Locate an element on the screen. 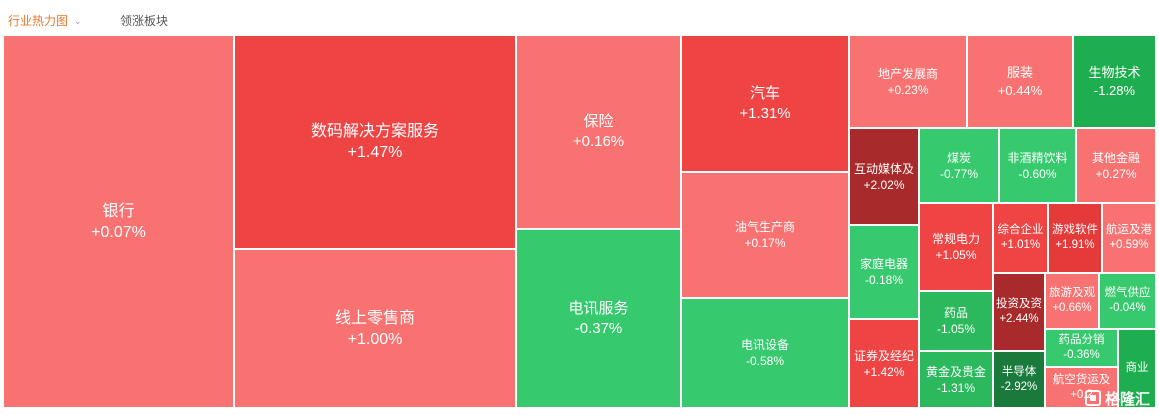  tile-change: +0.2 is located at coordinates (1081, 394).